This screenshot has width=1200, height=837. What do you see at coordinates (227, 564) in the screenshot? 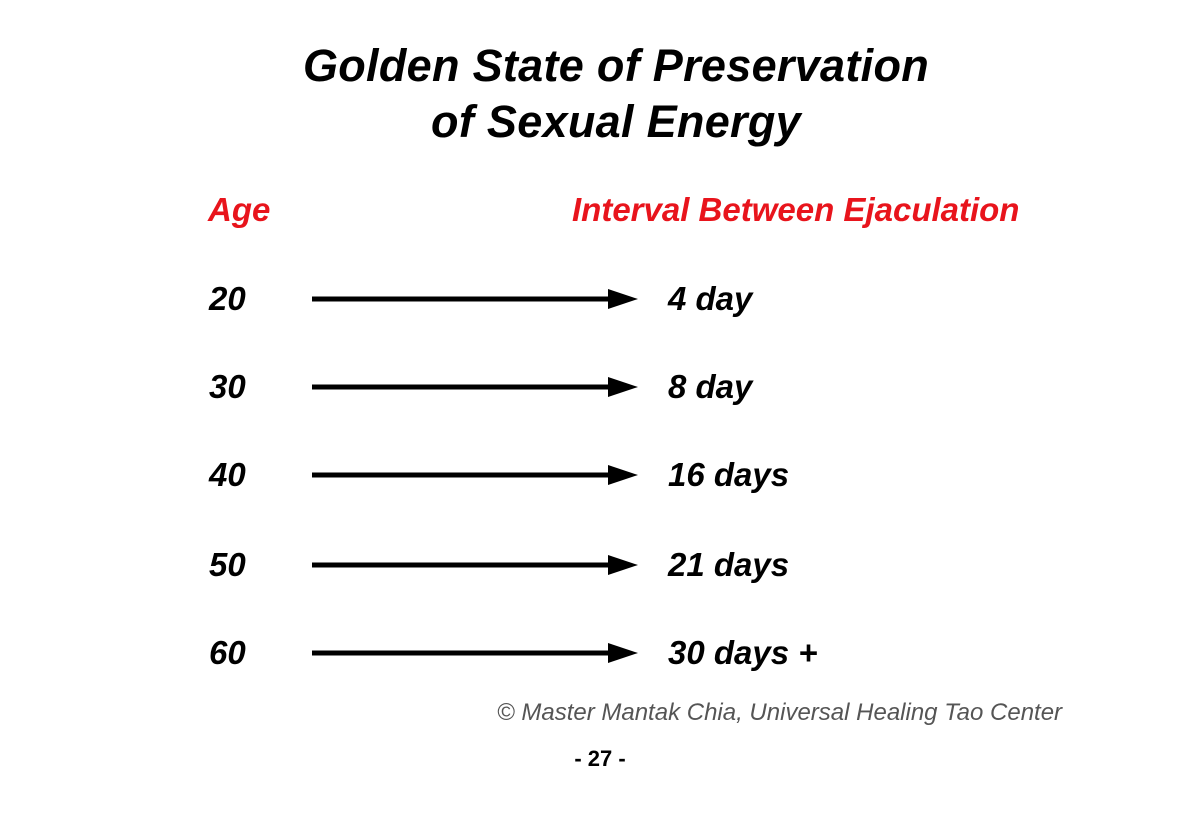
I see `age-value: 50` at bounding box center [227, 564].